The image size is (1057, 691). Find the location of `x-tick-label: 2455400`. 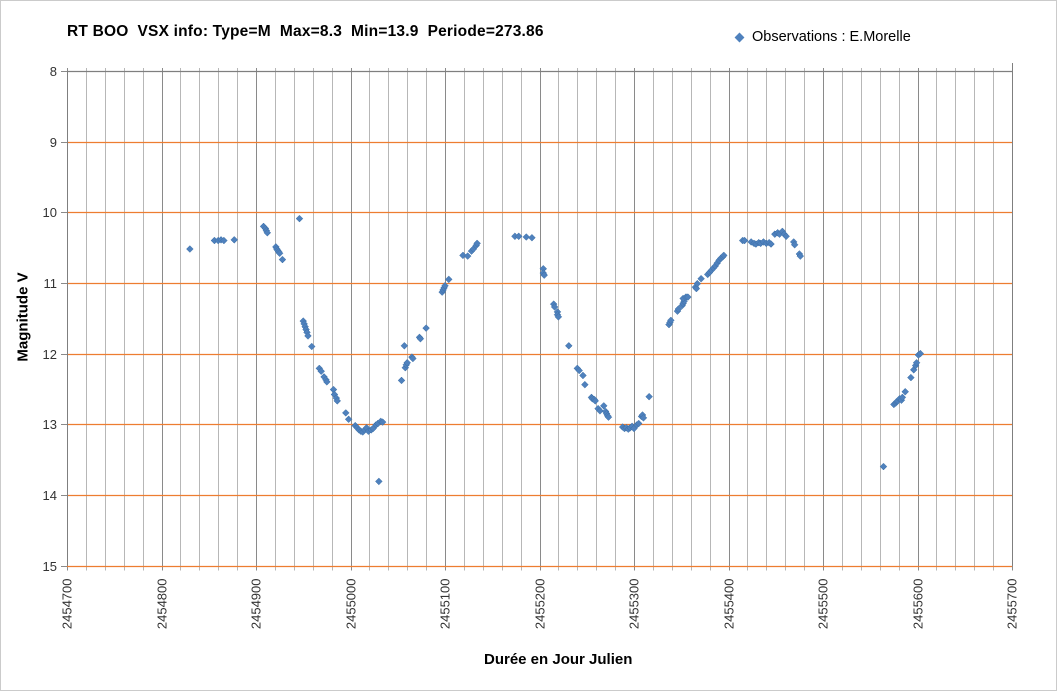

x-tick-label: 2455400 is located at coordinates (729, 604).